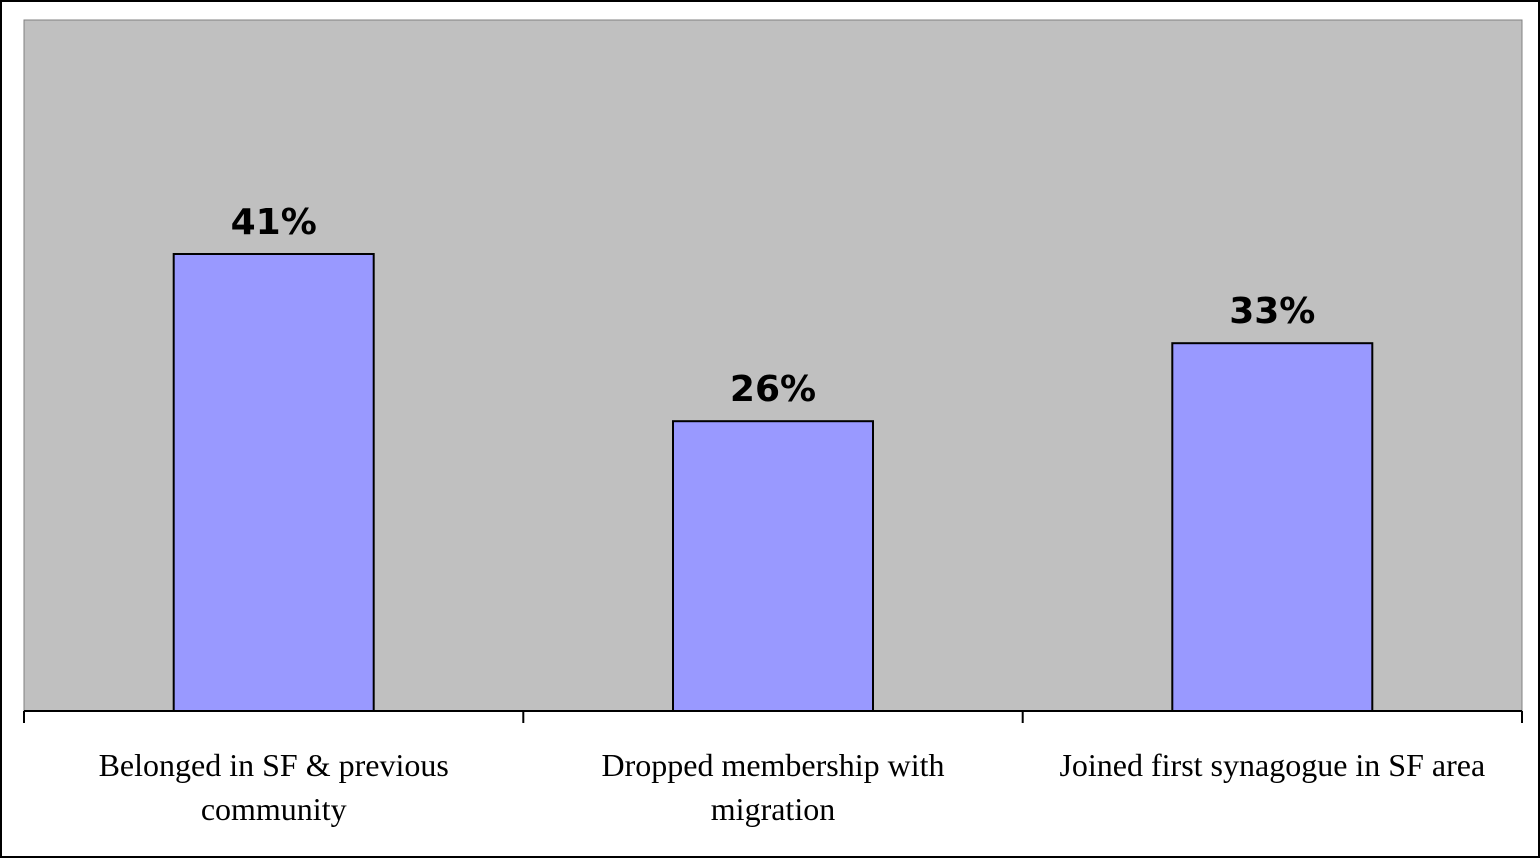  Describe the element at coordinates (274, 765) in the screenshot. I see `category-label-line: Belonged in SF & previous` at that location.